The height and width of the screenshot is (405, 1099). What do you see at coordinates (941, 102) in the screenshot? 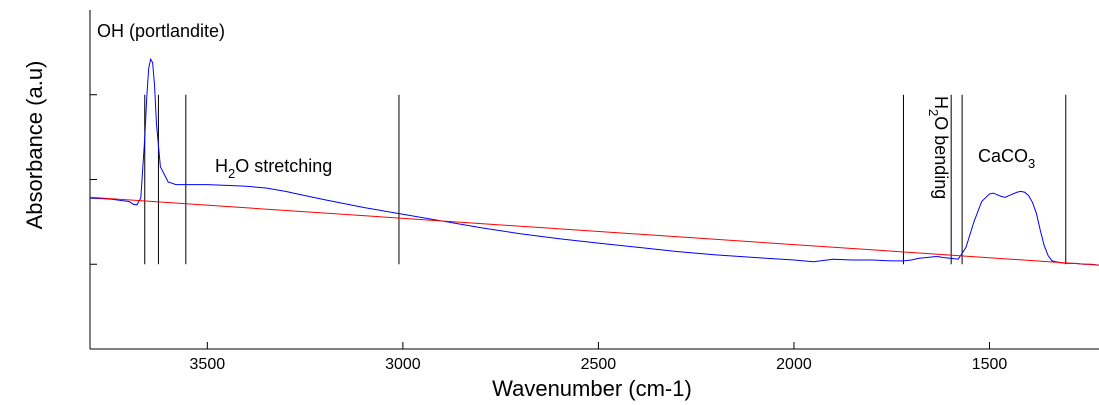
I see `annotation-h2o-bending-h: H` at bounding box center [941, 102].